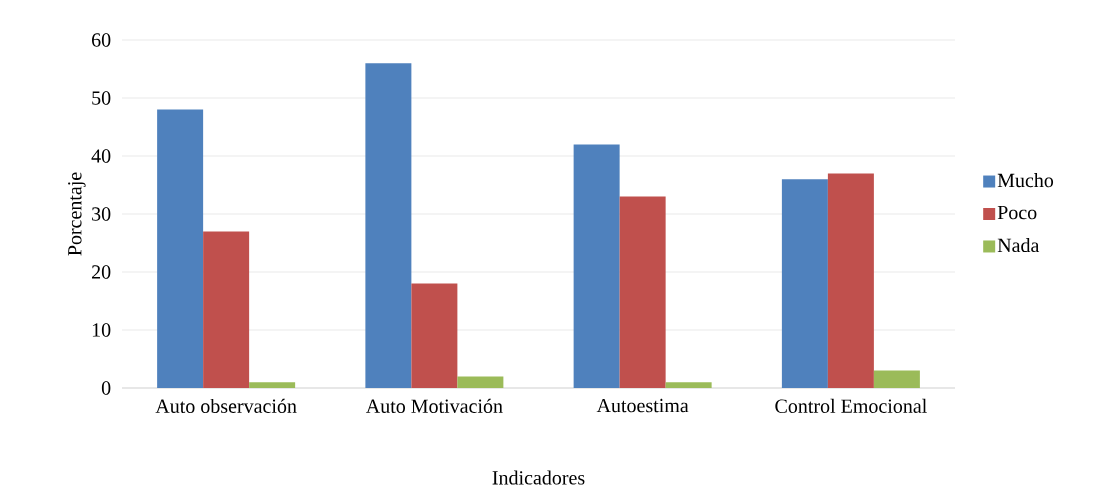 This screenshot has height=489, width=1110. What do you see at coordinates (101, 98) in the screenshot?
I see `y-tick-label: 50` at bounding box center [101, 98].